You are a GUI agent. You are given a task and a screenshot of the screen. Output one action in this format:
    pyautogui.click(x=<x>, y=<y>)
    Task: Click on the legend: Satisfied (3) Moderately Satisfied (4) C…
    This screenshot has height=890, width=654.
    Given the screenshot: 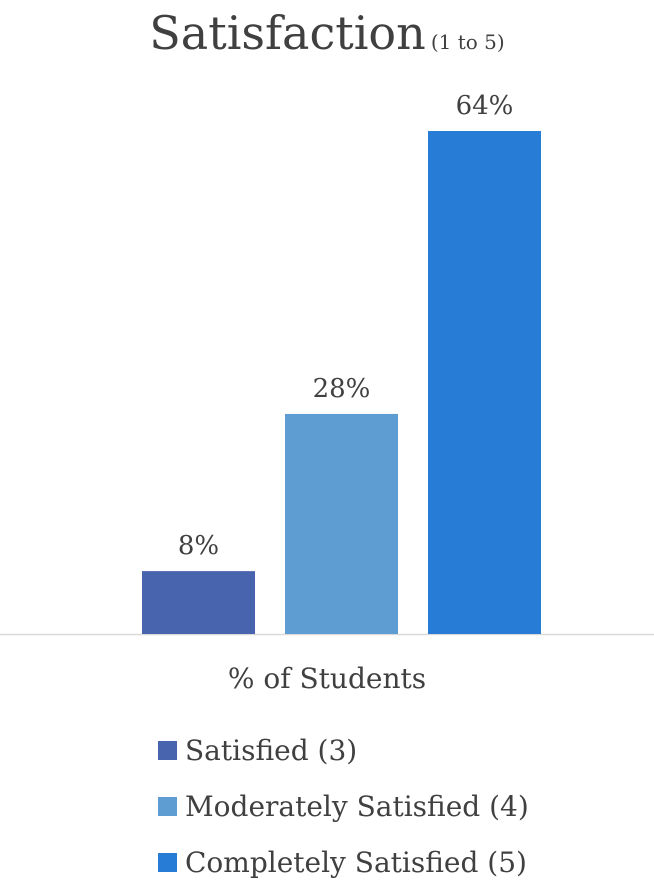 What is the action you would take?
    pyautogui.click(x=343, y=806)
    